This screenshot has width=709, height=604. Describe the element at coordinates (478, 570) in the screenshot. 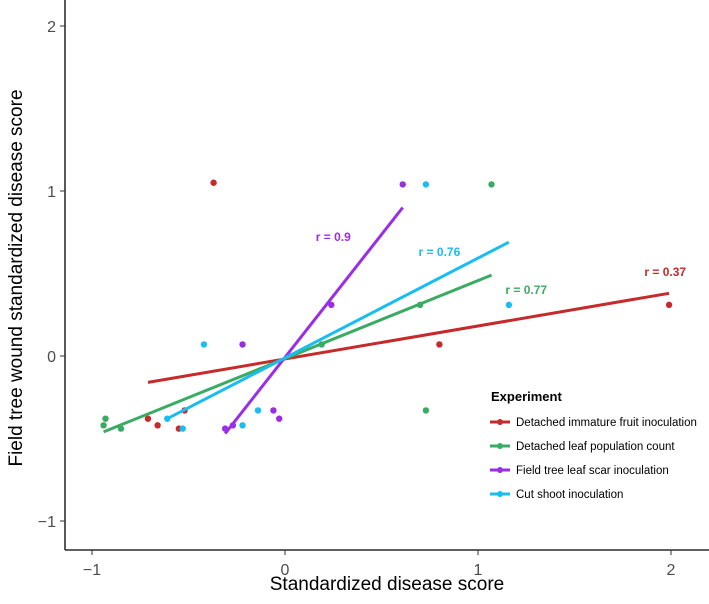

I see `x-tick-label: 1` at that location.